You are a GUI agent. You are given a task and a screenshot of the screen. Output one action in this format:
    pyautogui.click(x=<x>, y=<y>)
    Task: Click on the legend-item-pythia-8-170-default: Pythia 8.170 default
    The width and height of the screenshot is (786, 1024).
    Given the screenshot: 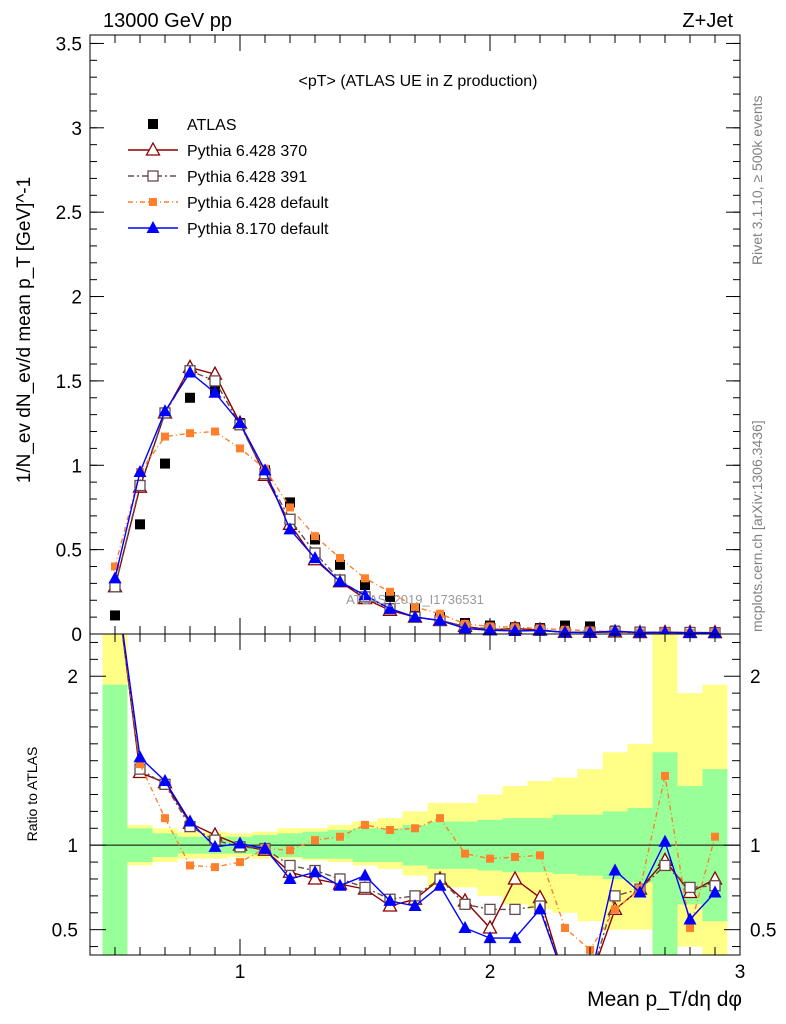 What is the action you would take?
    pyautogui.click(x=228, y=229)
    